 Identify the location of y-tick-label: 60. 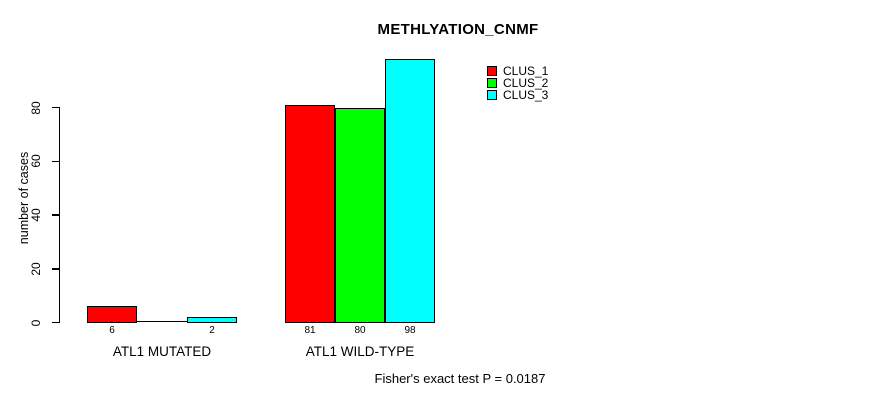
(36, 161).